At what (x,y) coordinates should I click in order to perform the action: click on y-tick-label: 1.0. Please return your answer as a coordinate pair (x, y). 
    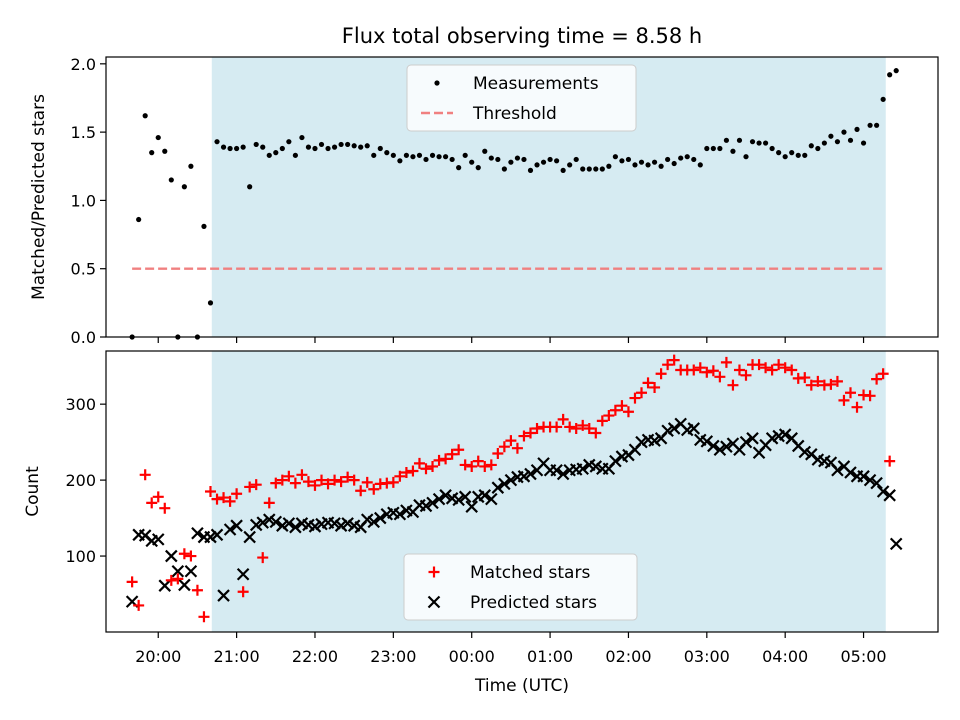
    Looking at the image, I should click on (83, 200).